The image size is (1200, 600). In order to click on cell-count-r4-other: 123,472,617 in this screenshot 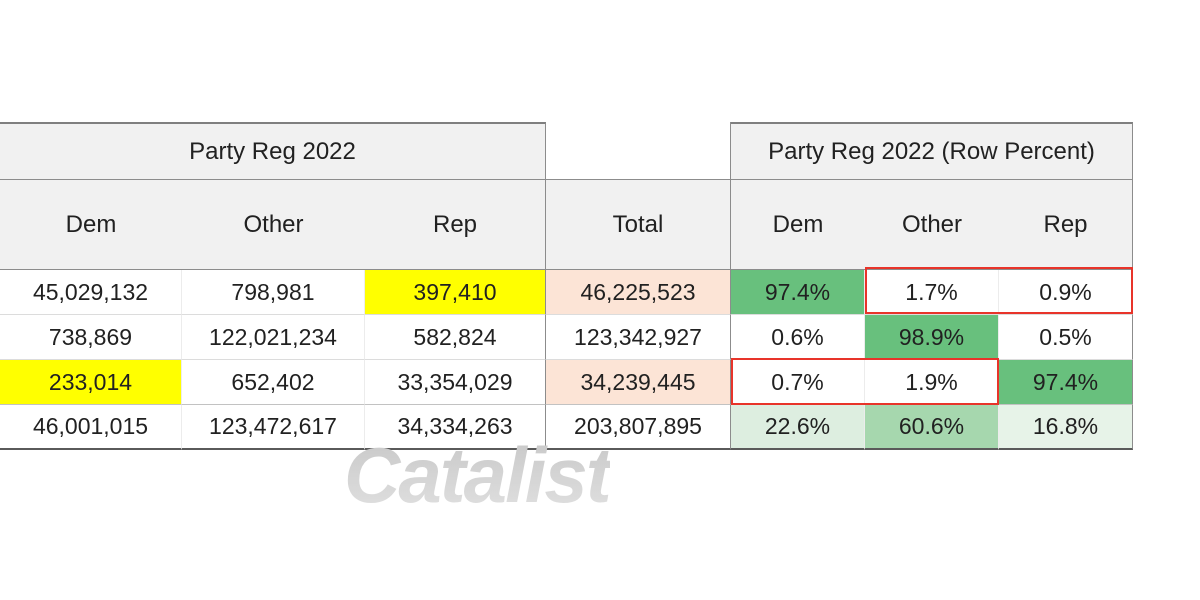, I will do `click(273, 427)`.